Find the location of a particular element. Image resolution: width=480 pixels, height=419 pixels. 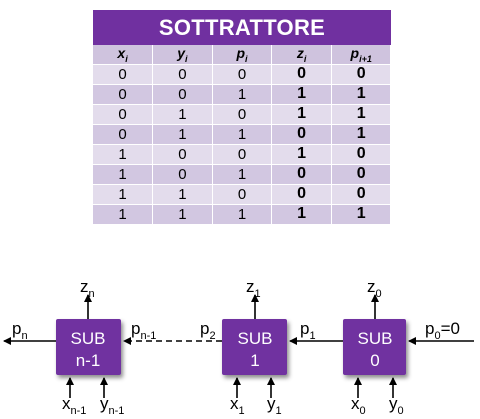

label-xn1: xn-1 is located at coordinates (74, 405).